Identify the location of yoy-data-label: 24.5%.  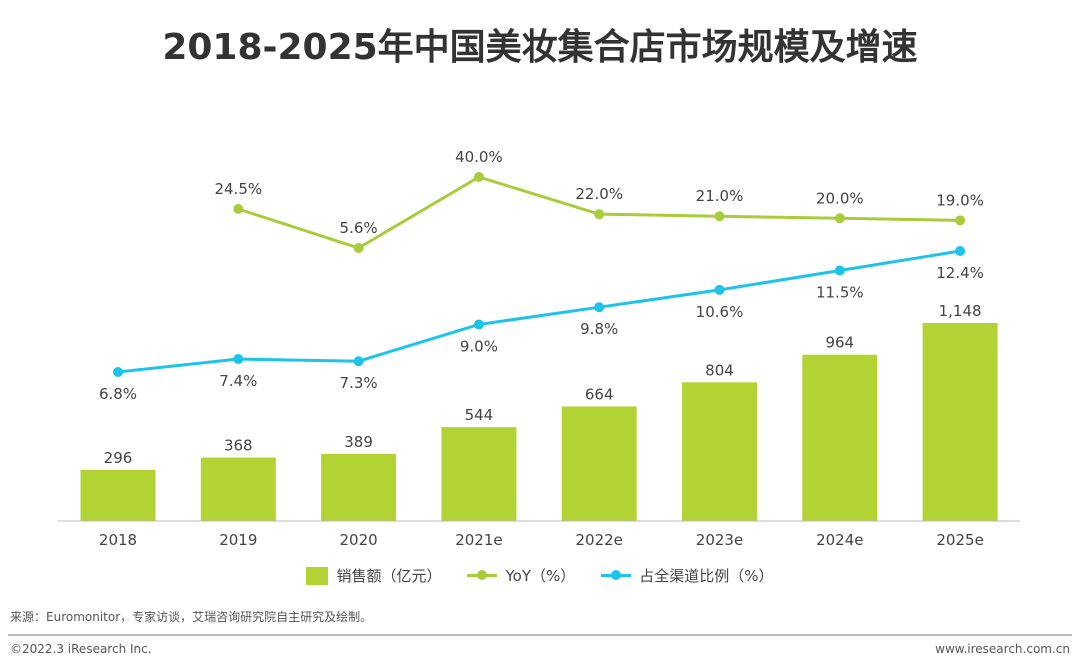
(238, 189).